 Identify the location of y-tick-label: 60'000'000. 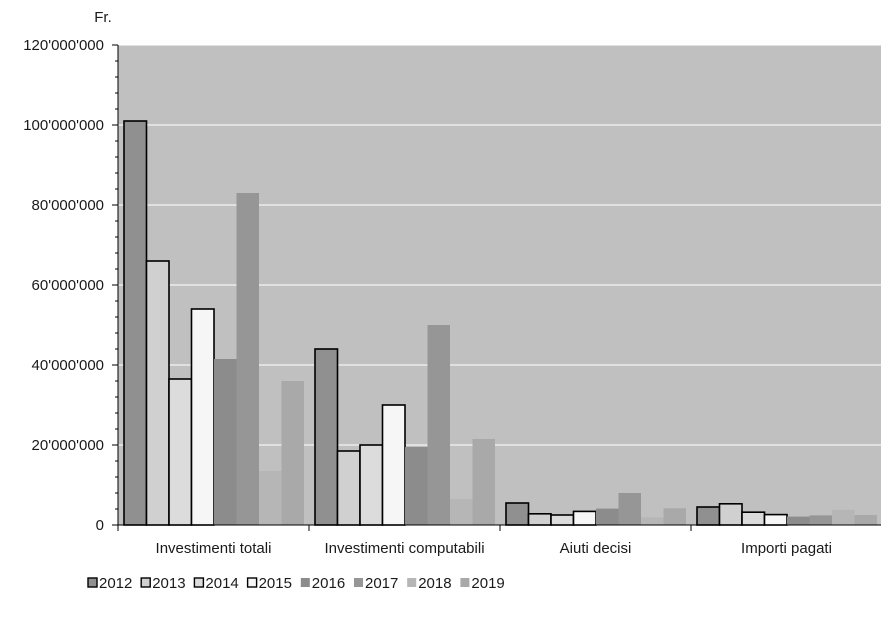
(68, 285).